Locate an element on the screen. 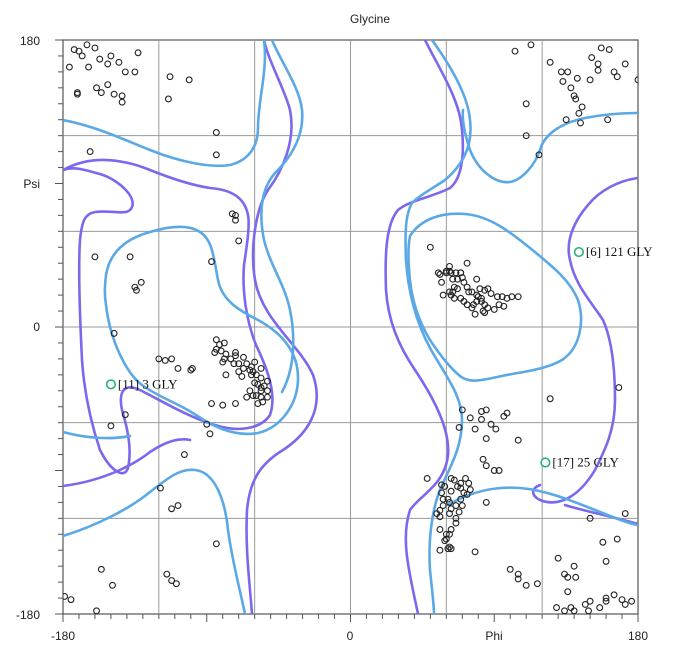 The image size is (678, 651). favored-contour-right-lower is located at coordinates (542, 506).